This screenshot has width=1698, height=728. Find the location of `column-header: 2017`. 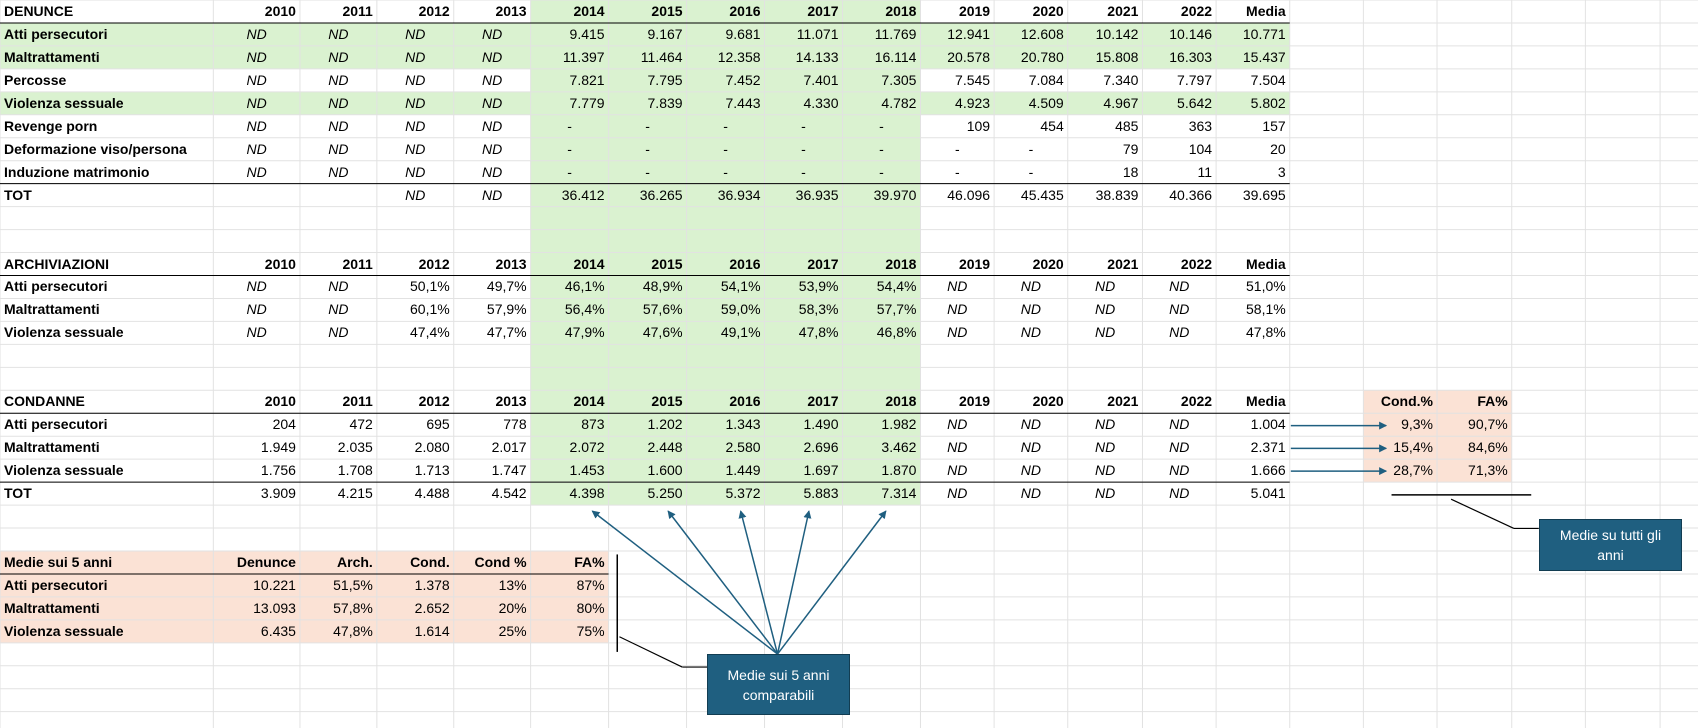

column-header: 2017 is located at coordinates (823, 263).